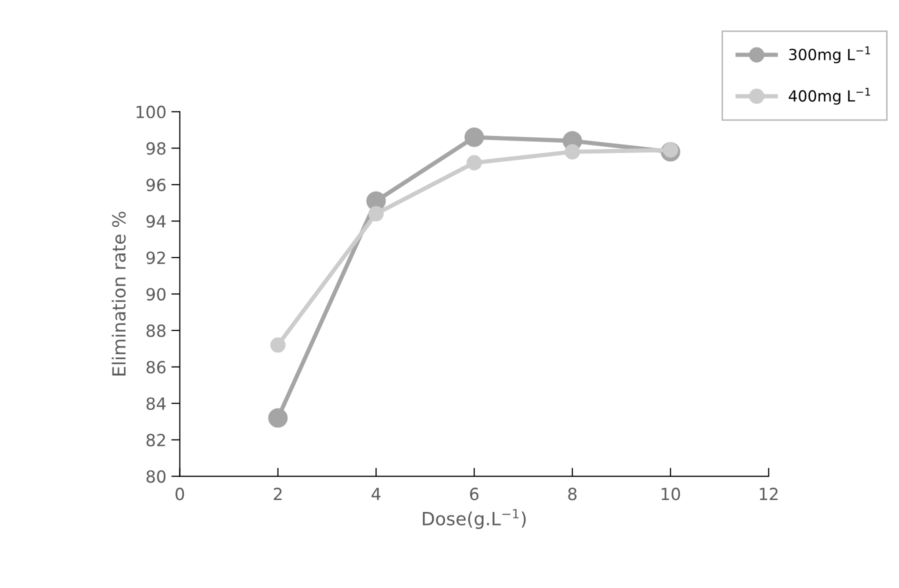 This screenshot has height=588, width=899. What do you see at coordinates (119, 294) in the screenshot?
I see `y-axis-title: Elimination rate %` at bounding box center [119, 294].